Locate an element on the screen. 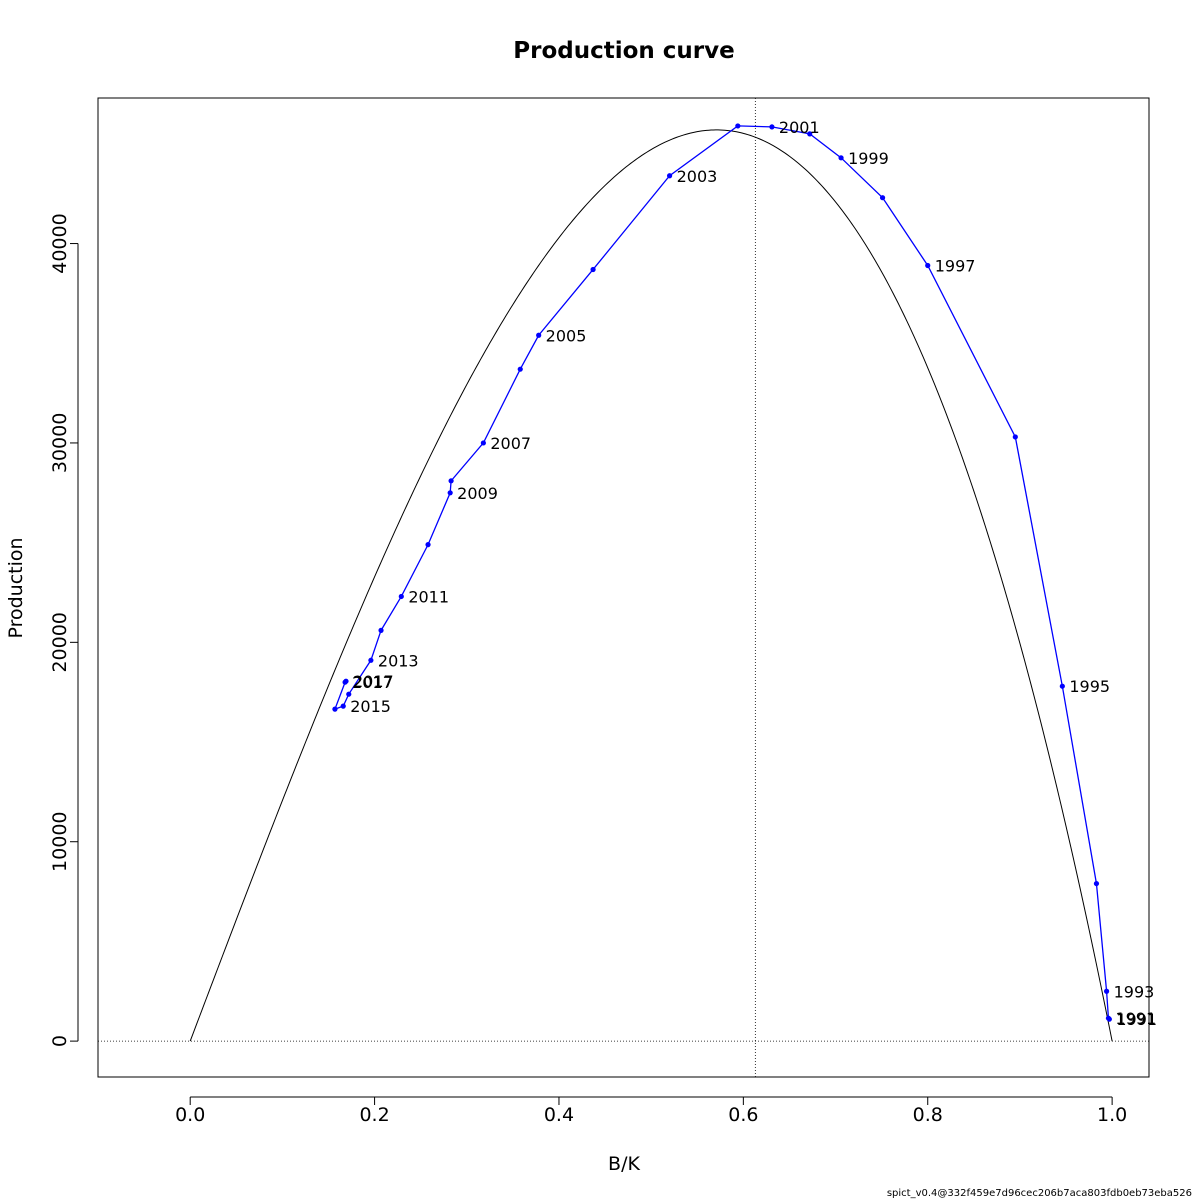  point-label-2011: 2011 is located at coordinates (428, 596).